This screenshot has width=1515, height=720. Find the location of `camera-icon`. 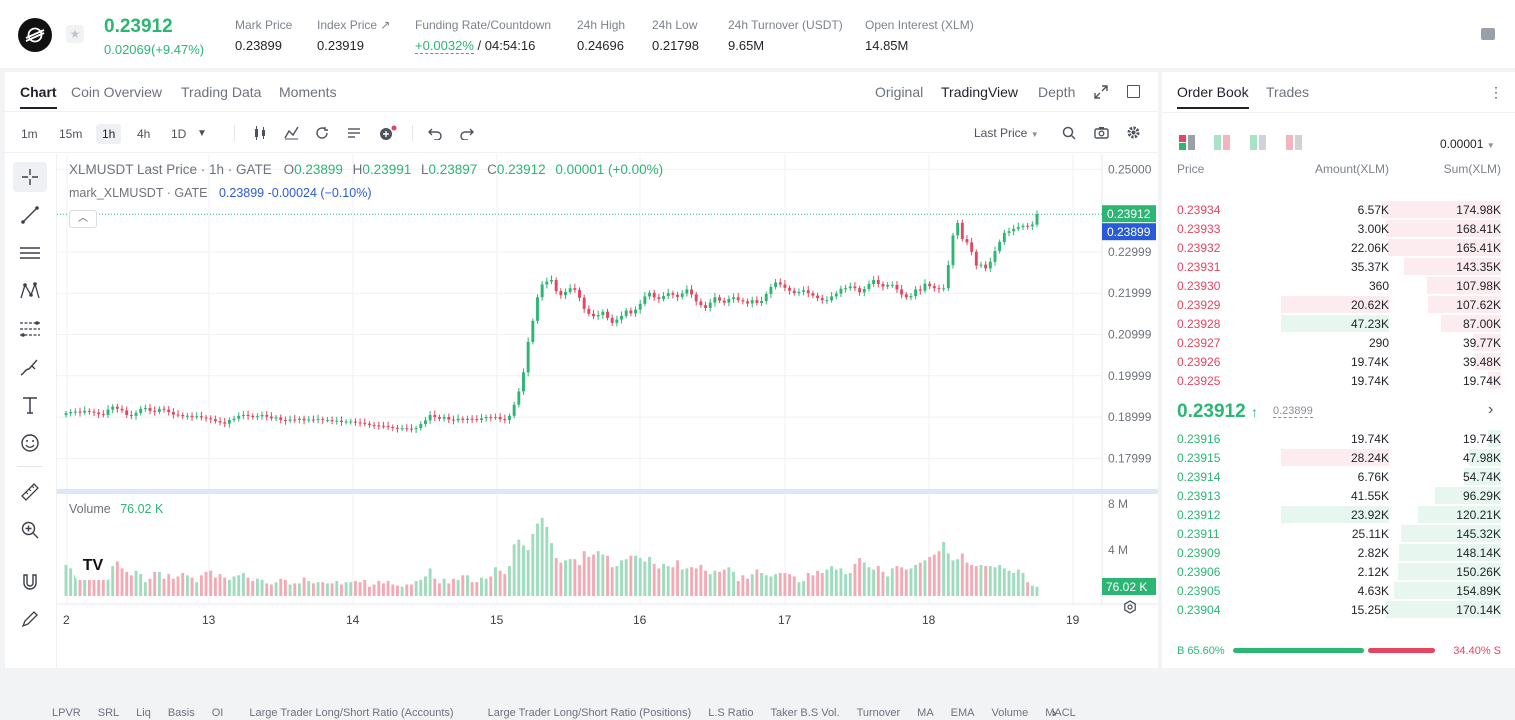

camera-icon is located at coordinates (1101, 132).